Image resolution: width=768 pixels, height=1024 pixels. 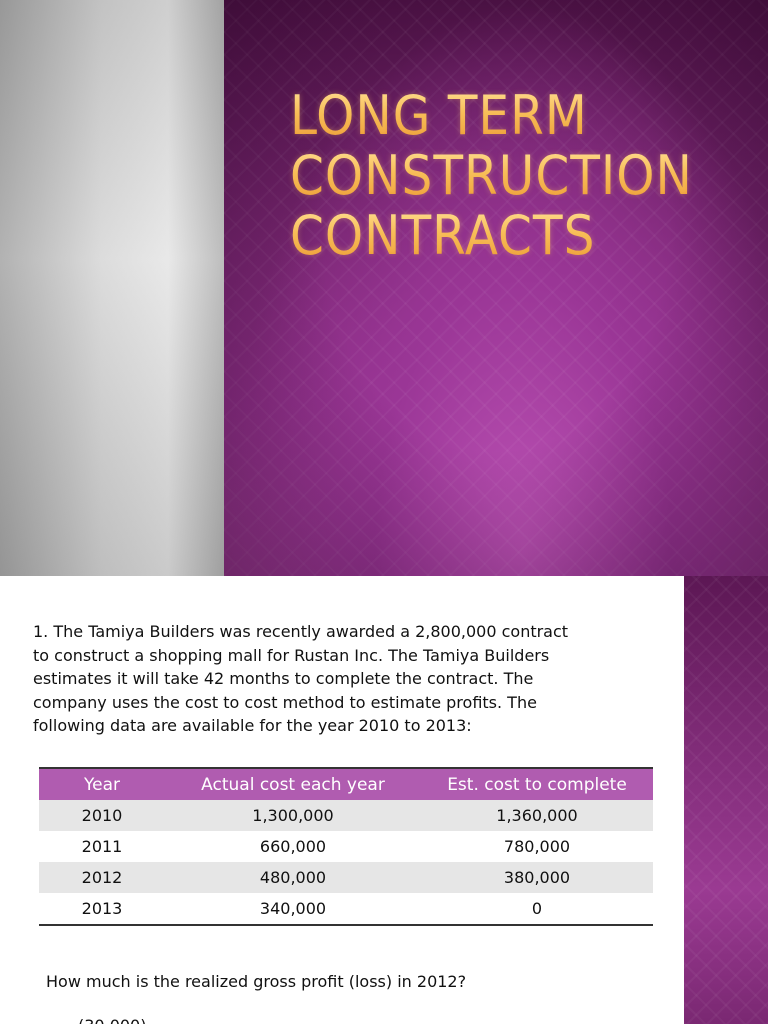 I want to click on title-line-1: LONG TERM, so click(x=491, y=116).